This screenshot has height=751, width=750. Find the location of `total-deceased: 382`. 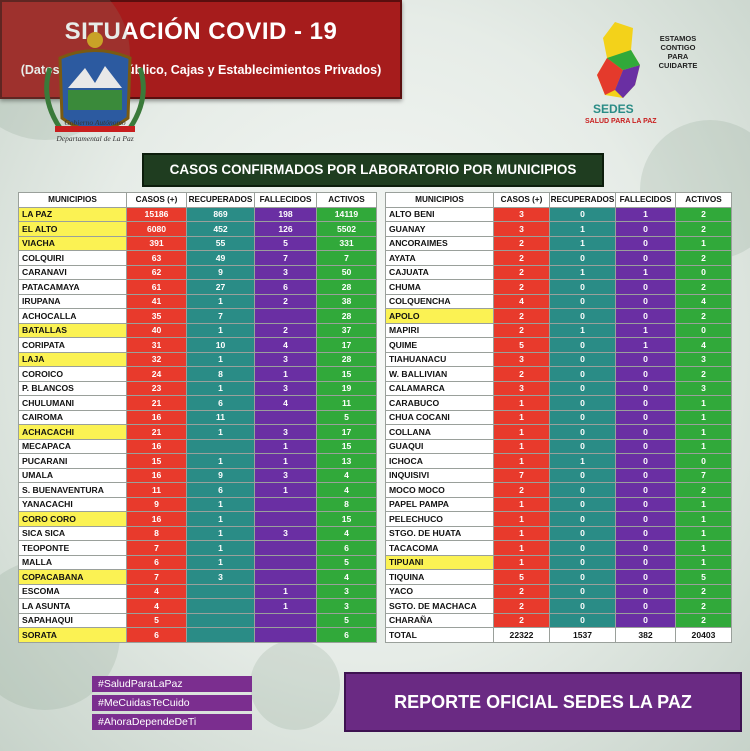

total-deceased: 382 is located at coordinates (645, 635).